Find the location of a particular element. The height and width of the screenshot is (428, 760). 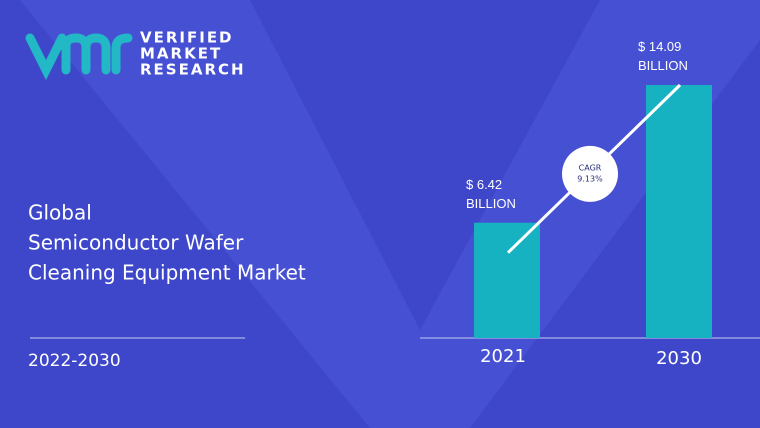

period: 2022-2030 is located at coordinates (74, 361).